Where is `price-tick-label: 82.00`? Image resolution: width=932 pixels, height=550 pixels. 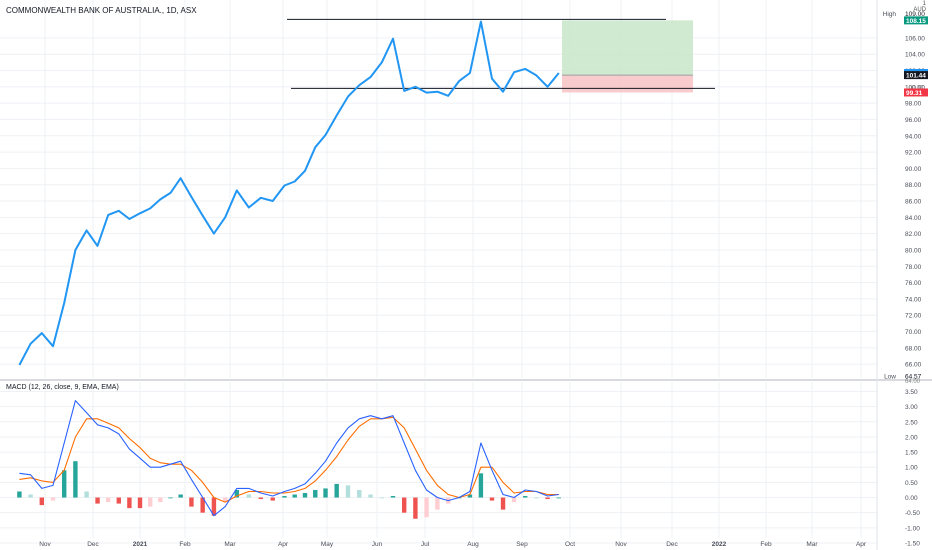 price-tick-label: 82.00 is located at coordinates (913, 234).